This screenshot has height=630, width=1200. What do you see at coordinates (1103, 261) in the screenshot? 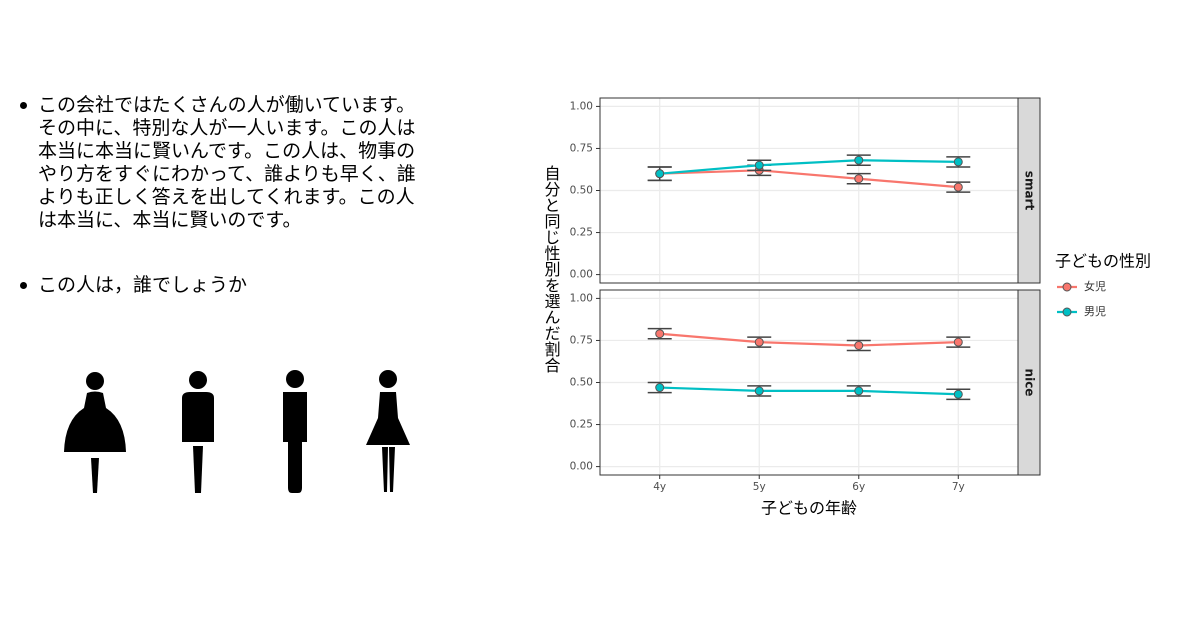
I see `legend-title: 子どもの性別` at bounding box center [1103, 261].